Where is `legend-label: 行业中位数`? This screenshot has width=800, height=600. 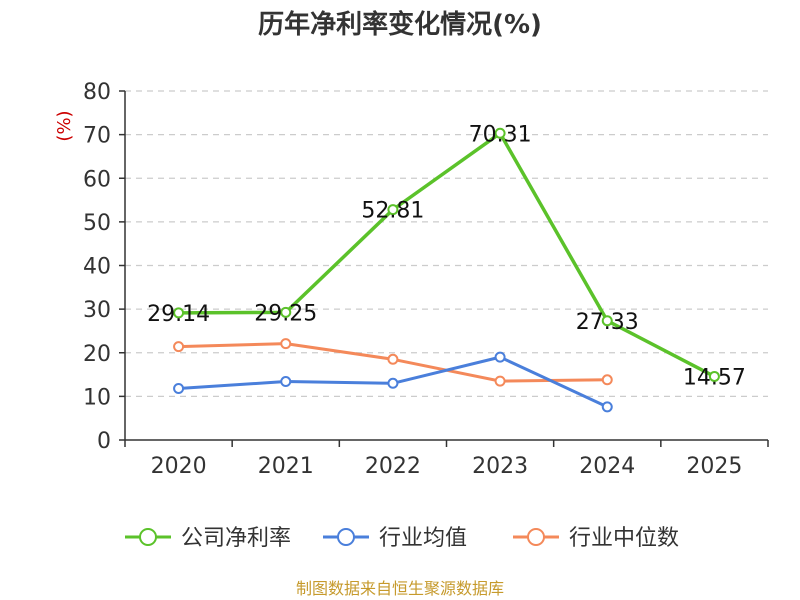 legend-label: 行业中位数 is located at coordinates (624, 538).